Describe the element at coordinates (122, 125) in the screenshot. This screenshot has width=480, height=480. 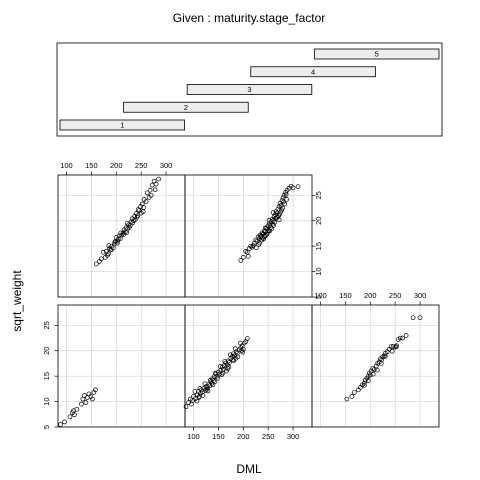
I see `given-bar-label-1: 1` at that location.